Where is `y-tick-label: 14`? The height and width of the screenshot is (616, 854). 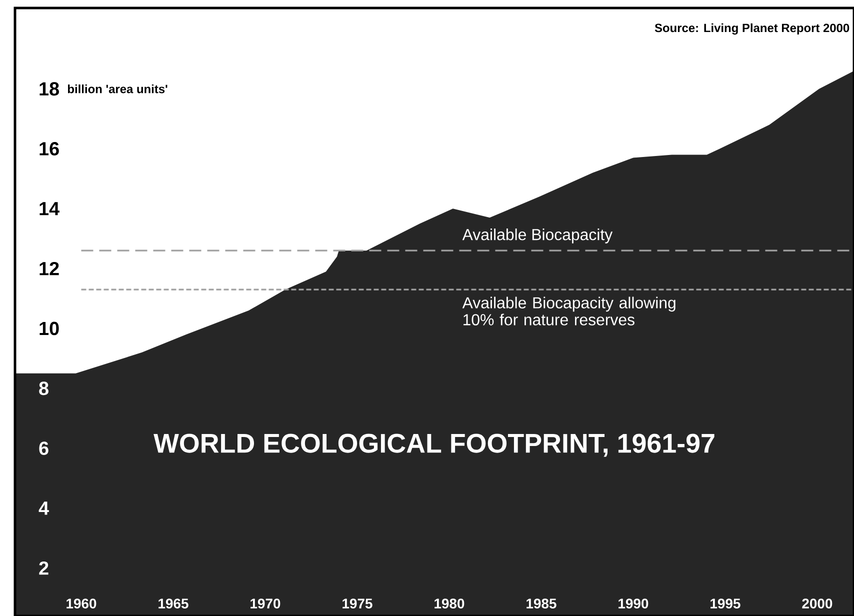
y-tick-label: 14 is located at coordinates (50, 209).